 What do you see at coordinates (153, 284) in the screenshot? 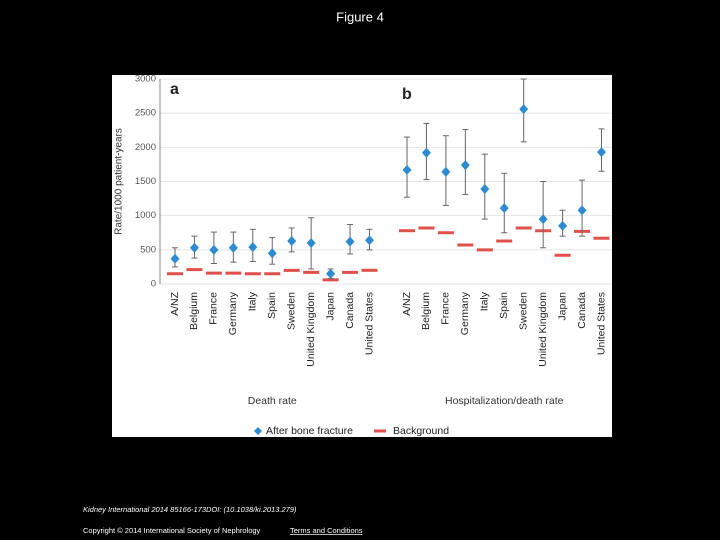
I see `y-tick-label: 0` at bounding box center [153, 284].